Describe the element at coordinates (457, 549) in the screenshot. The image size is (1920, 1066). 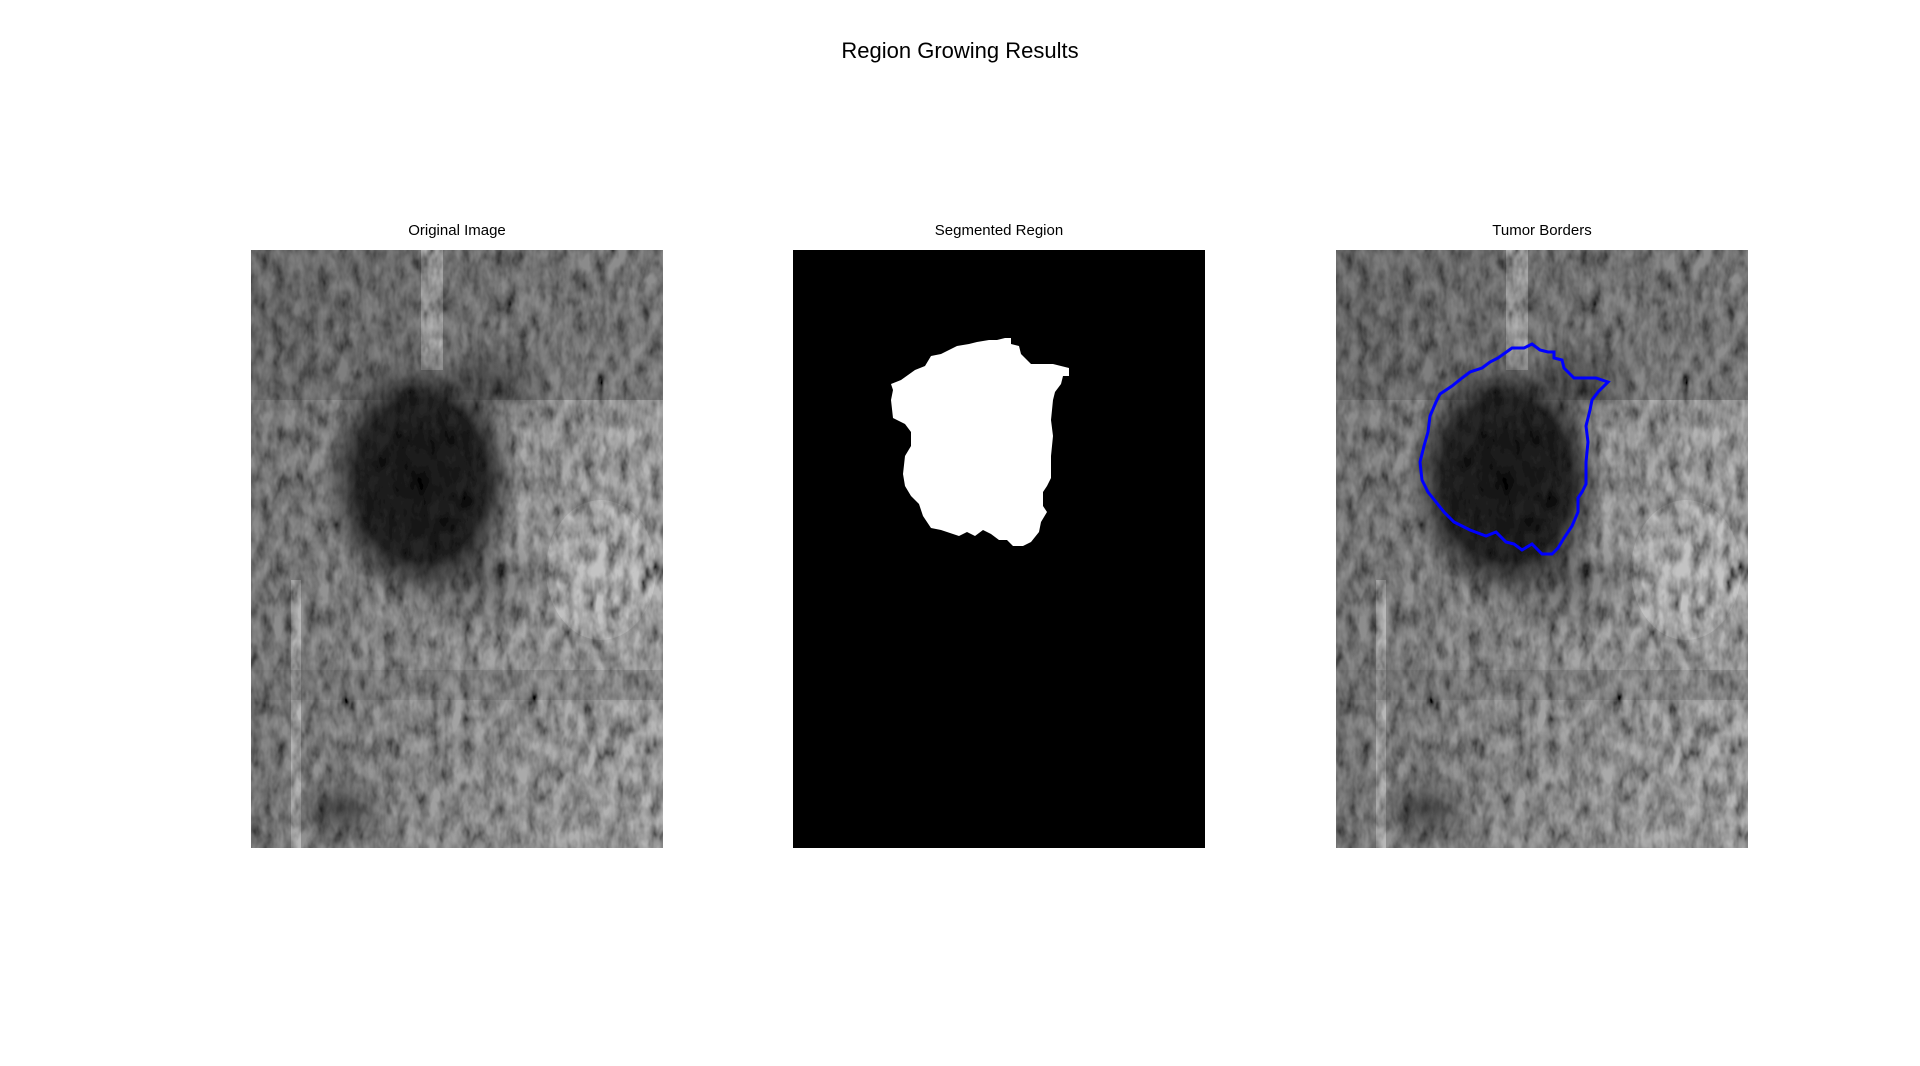
I see `ultrasound-image` at that location.